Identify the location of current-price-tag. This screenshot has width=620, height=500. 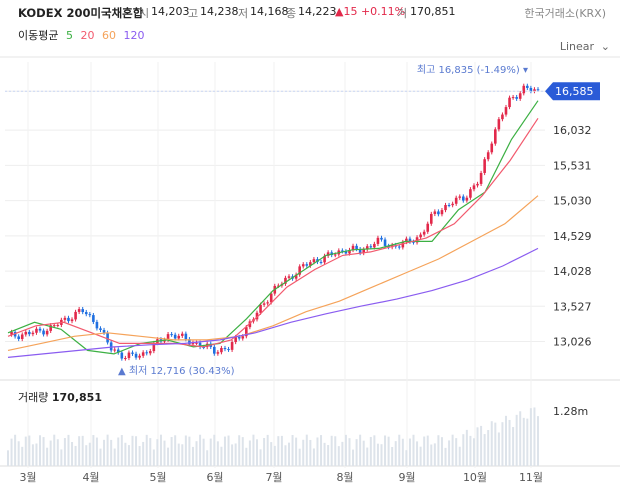
(572, 91).